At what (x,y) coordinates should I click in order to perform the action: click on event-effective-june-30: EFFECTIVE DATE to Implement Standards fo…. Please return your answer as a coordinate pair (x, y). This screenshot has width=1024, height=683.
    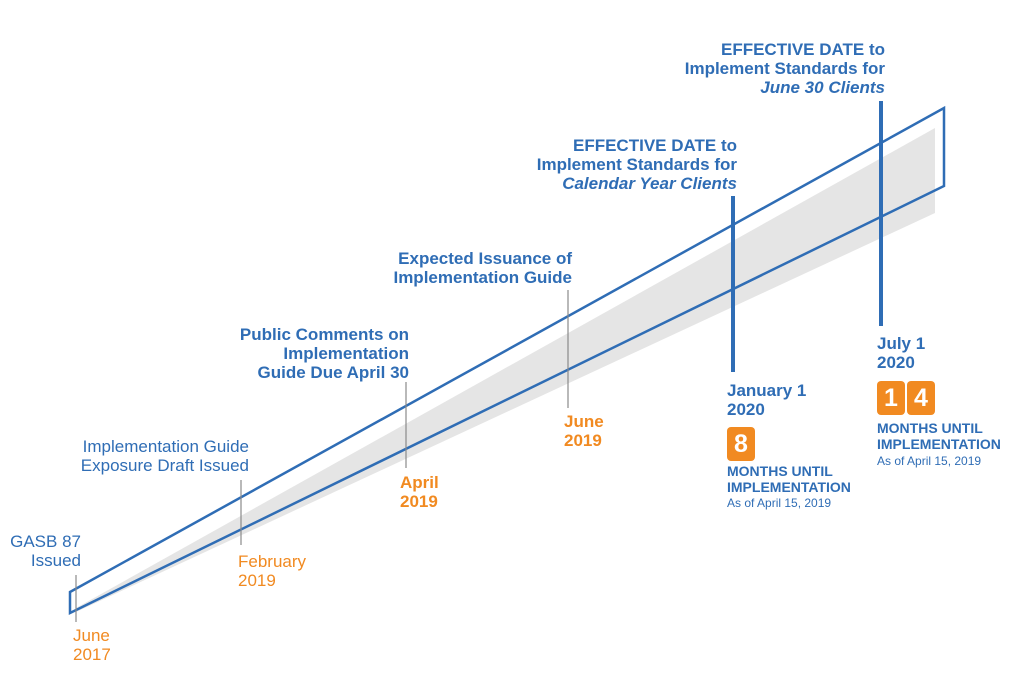
    Looking at the image, I should click on (785, 68).